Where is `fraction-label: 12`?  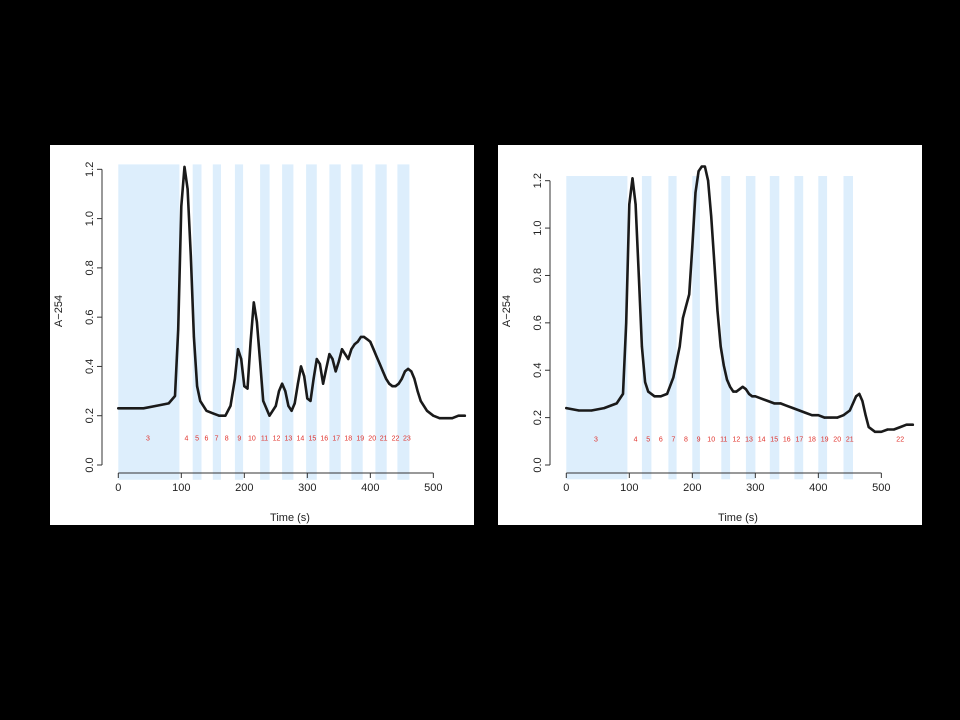
fraction-label: 12 is located at coordinates (737, 439).